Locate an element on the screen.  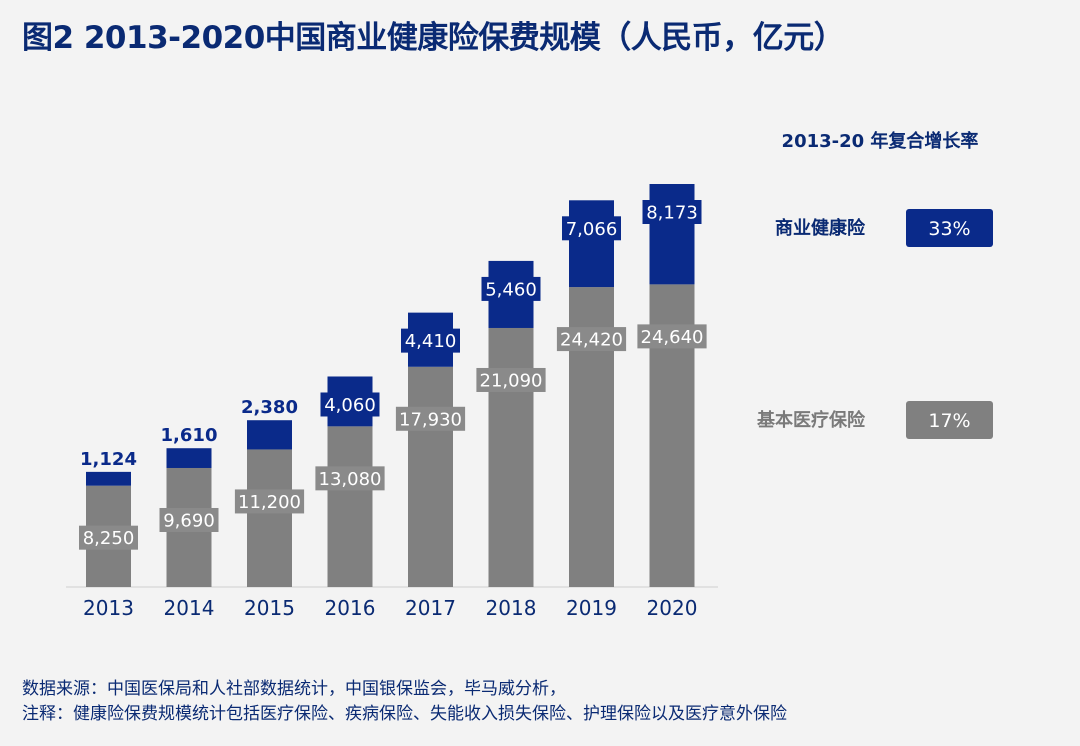
legend-badge-basic is located at coordinates (949, 420).